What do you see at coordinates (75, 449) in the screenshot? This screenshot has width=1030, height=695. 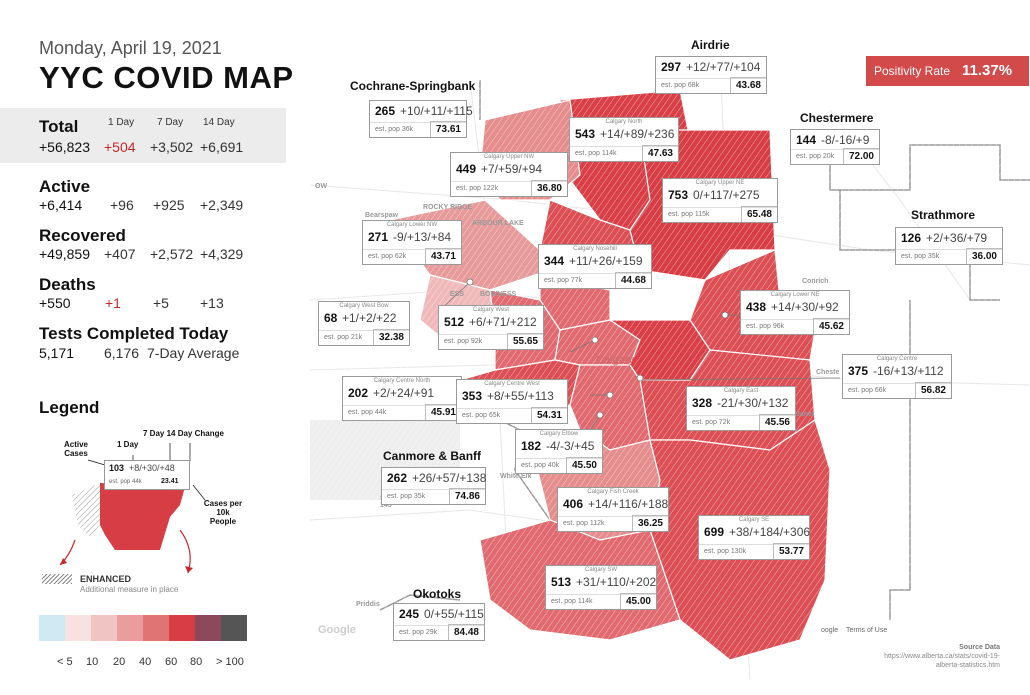 I see `legend-active-cases-label: Active Cases` at bounding box center [75, 449].